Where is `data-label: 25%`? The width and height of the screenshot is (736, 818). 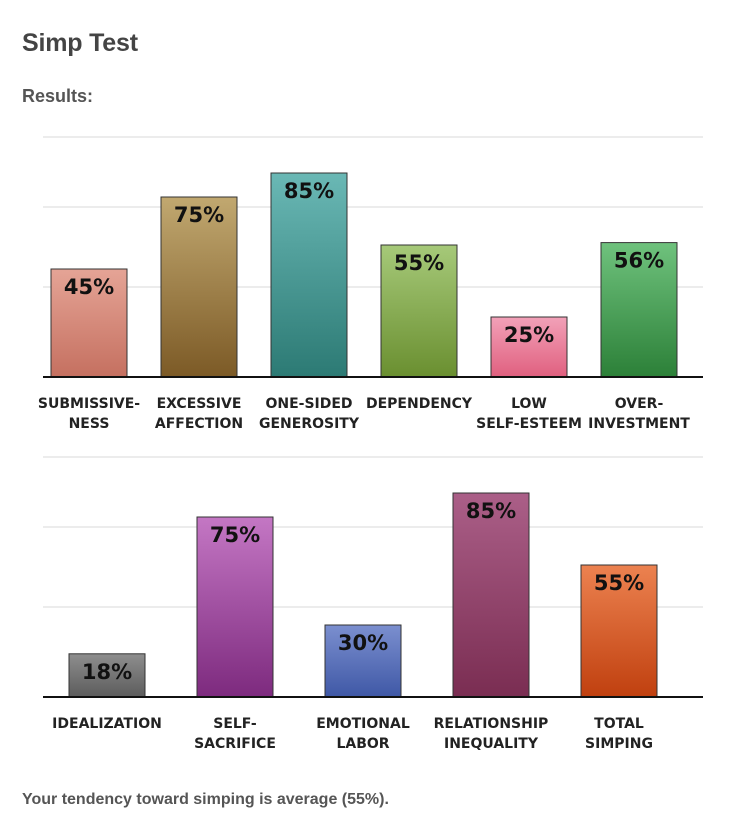 data-label: 25% is located at coordinates (529, 335).